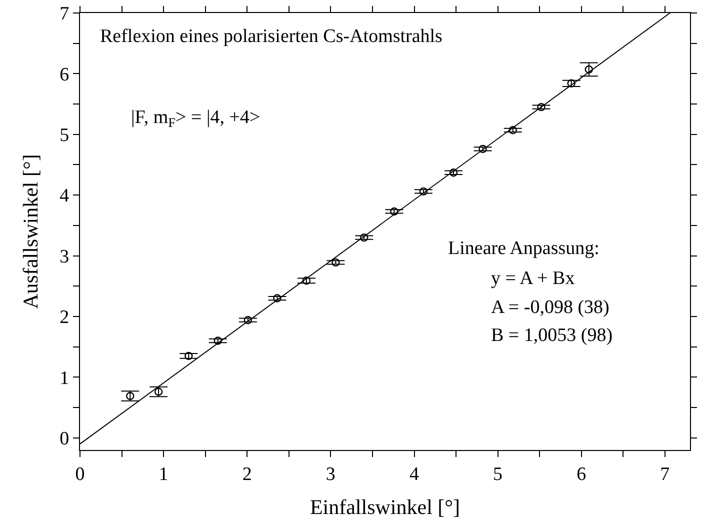  What do you see at coordinates (65, 196) in the screenshot?
I see `y-tick-label: 4` at bounding box center [65, 196].